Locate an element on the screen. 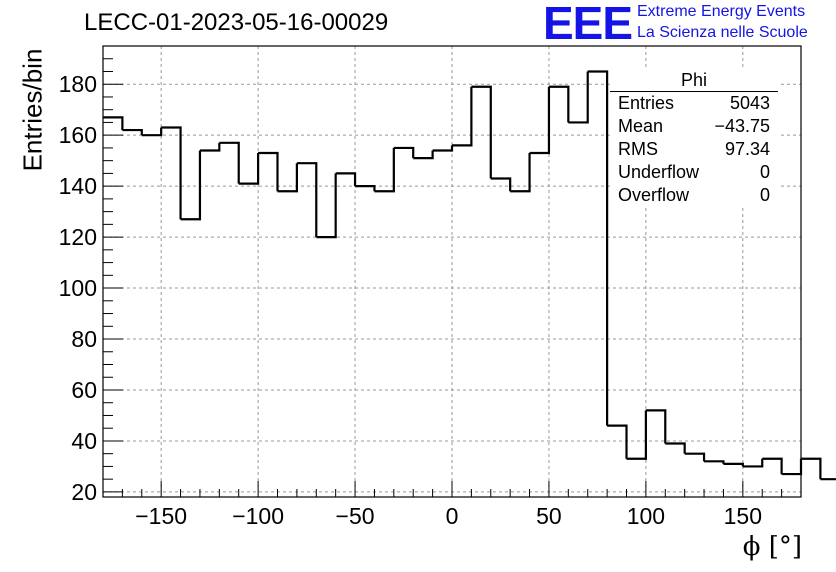 The image size is (836, 572). x-tick-label: −50 is located at coordinates (355, 516).